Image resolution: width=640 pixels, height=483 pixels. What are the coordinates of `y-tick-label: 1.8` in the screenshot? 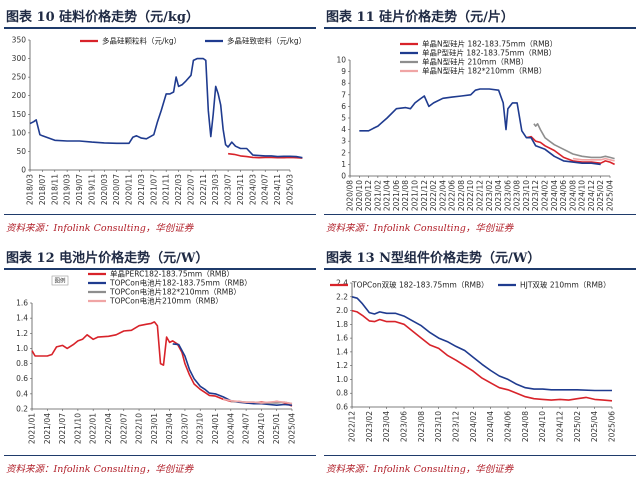 It's located at (342, 324).